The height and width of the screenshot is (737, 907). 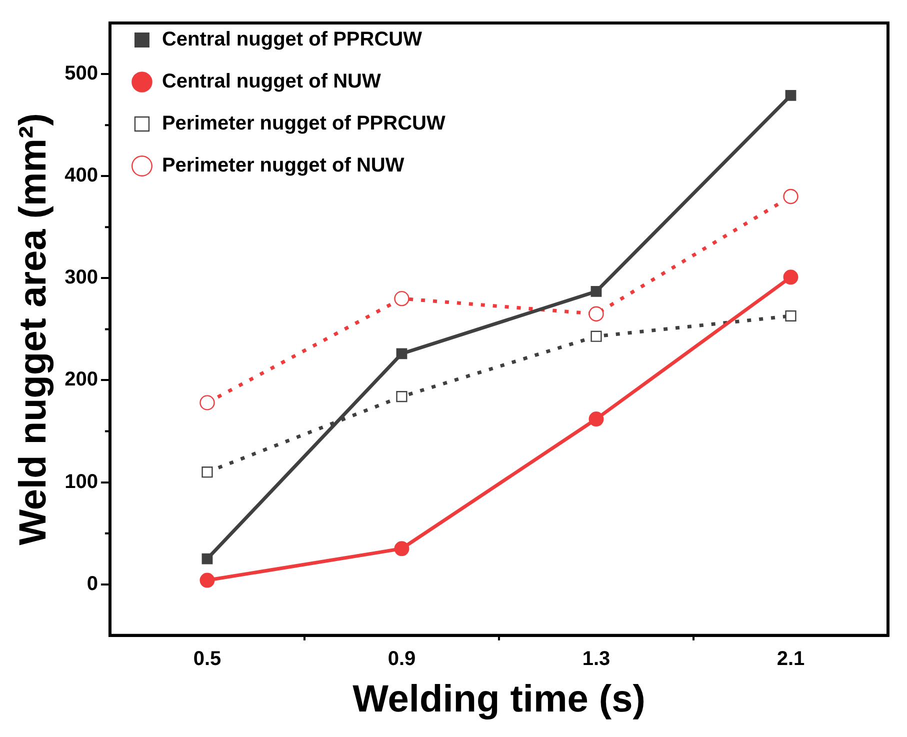 What do you see at coordinates (207, 659) in the screenshot?
I see `x-tick-label: 0.5` at bounding box center [207, 659].